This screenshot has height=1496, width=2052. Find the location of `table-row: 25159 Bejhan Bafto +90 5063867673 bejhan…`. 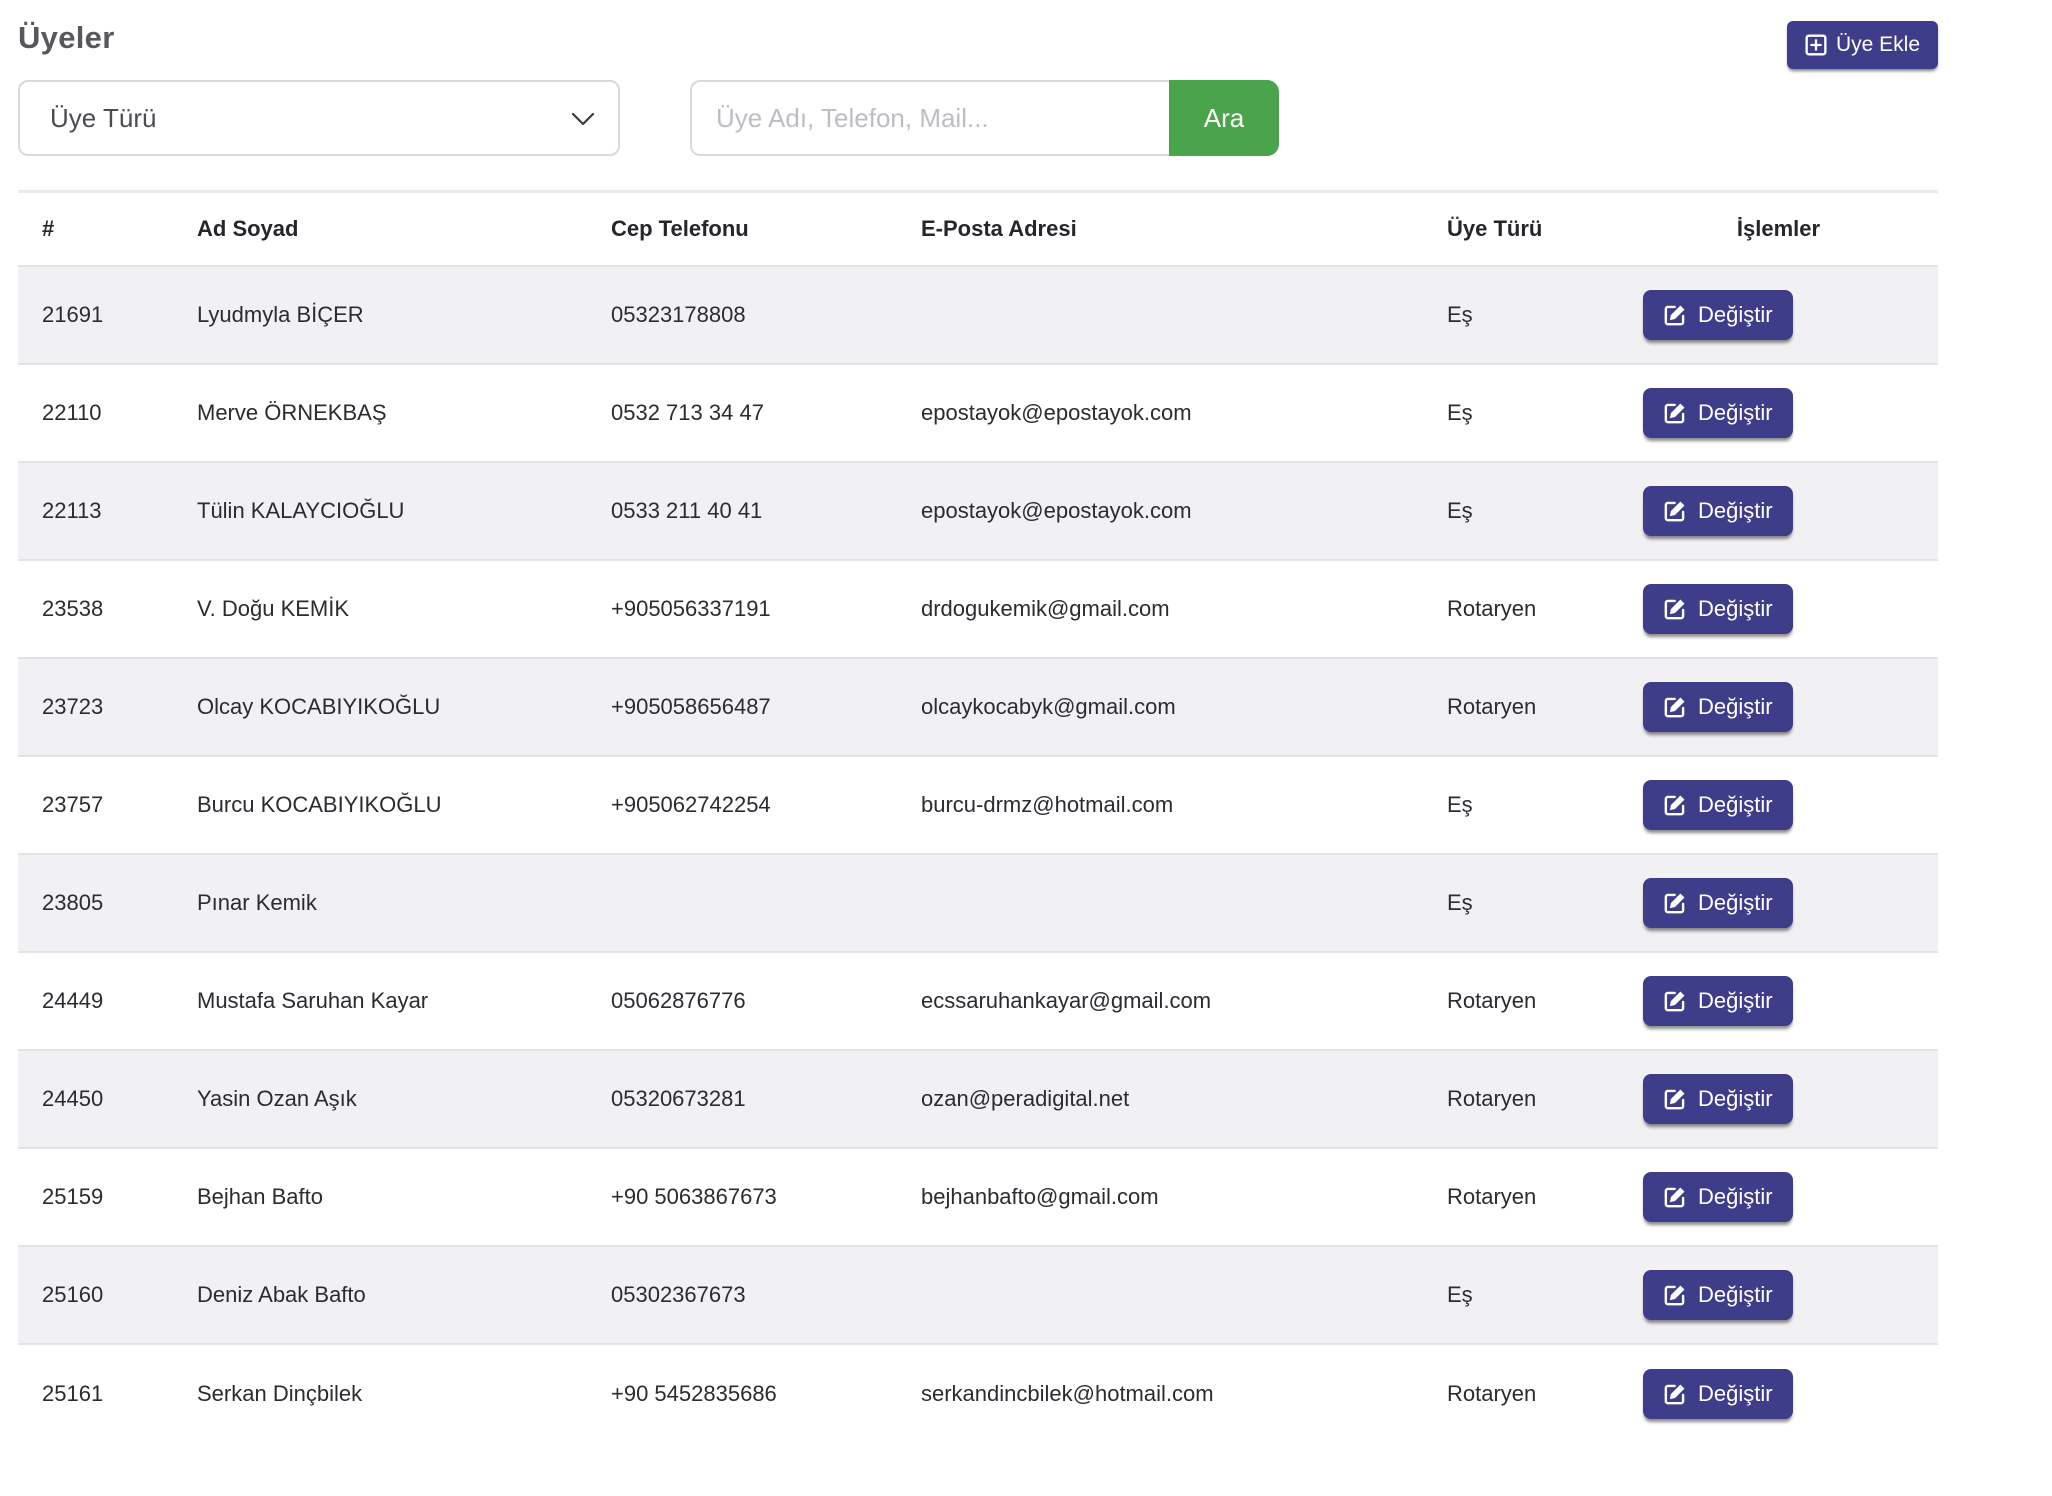

table-row: 25159 Bejhan Bafto +90 5063867673 bejhan… is located at coordinates (978, 1197).